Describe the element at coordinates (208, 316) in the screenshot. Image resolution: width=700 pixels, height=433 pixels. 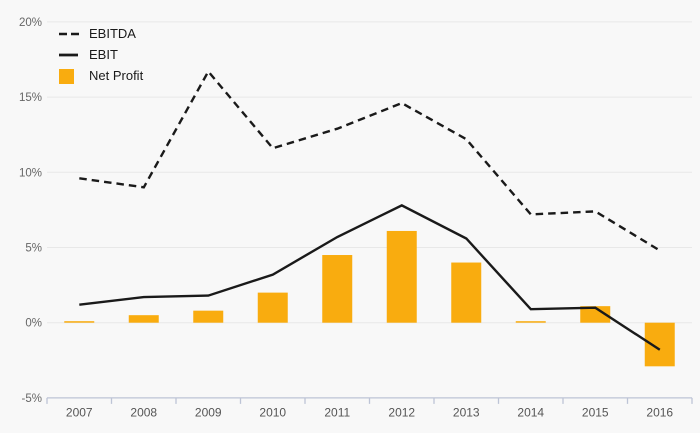
I see `bar-2009` at that location.